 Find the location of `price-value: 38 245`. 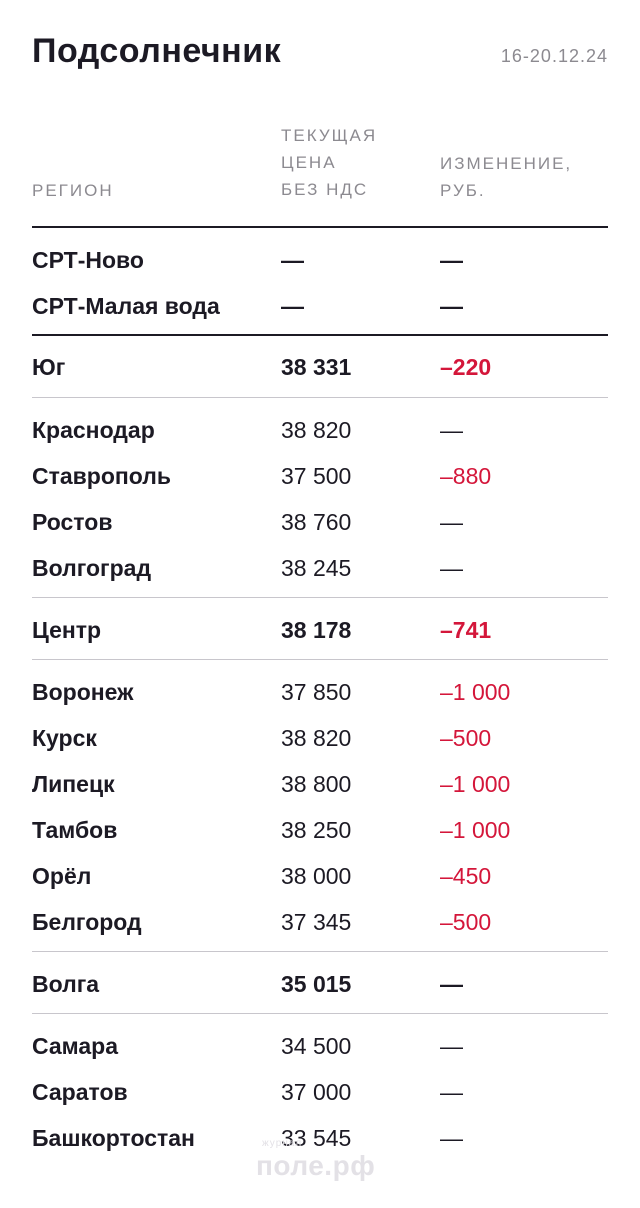

price-value: 38 245 is located at coordinates (316, 568).